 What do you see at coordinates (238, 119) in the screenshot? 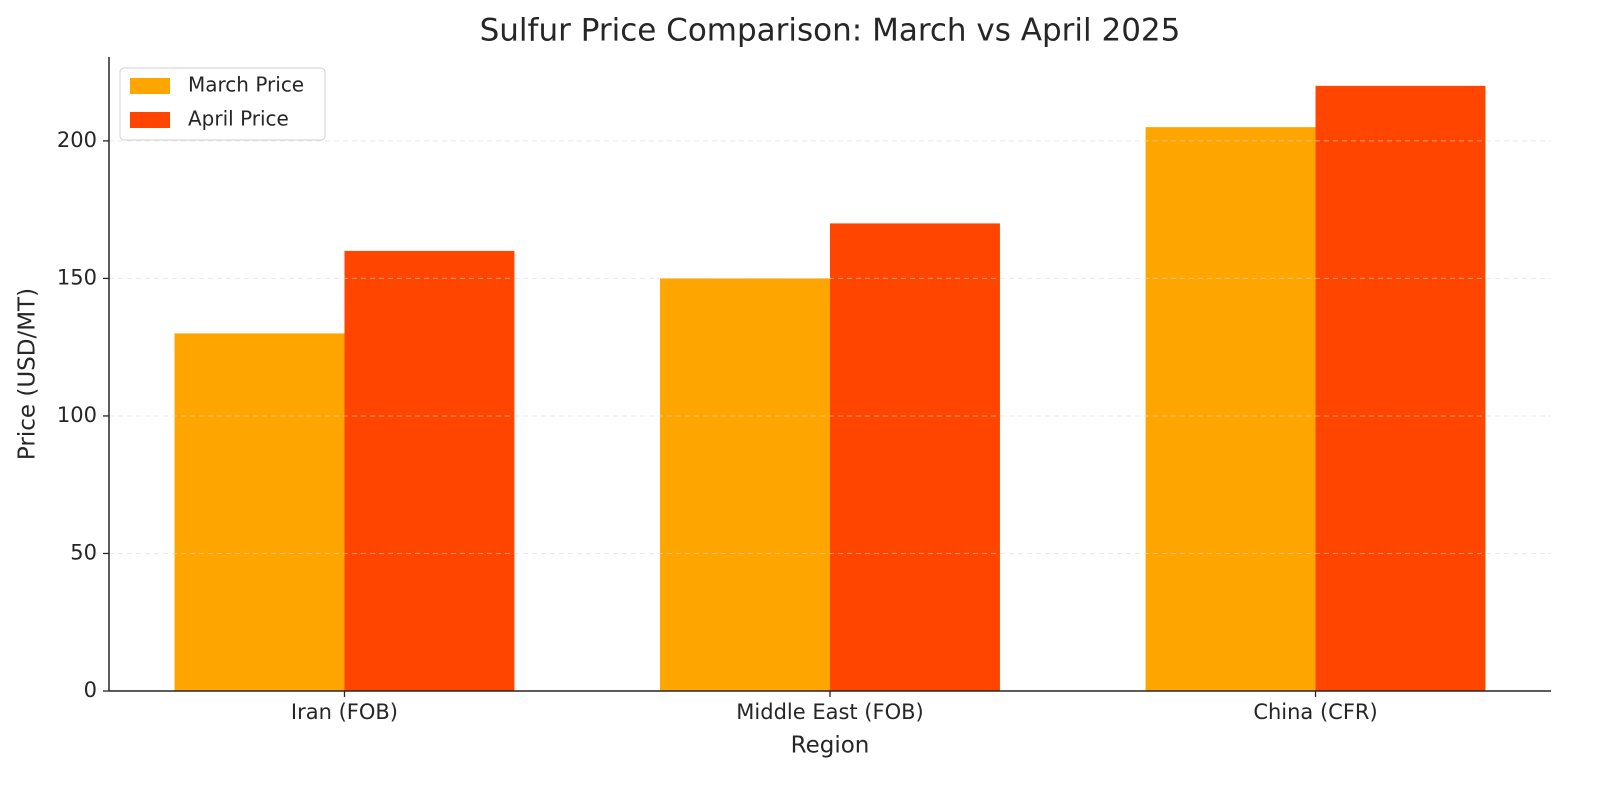
I see `legend-label: April Price` at bounding box center [238, 119].